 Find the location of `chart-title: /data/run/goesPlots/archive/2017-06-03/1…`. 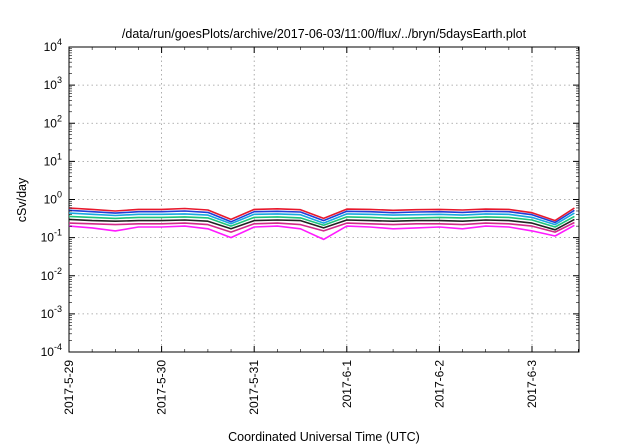

chart-title: /data/run/goesPlots/archive/2017-06-03/1… is located at coordinates (324, 34).